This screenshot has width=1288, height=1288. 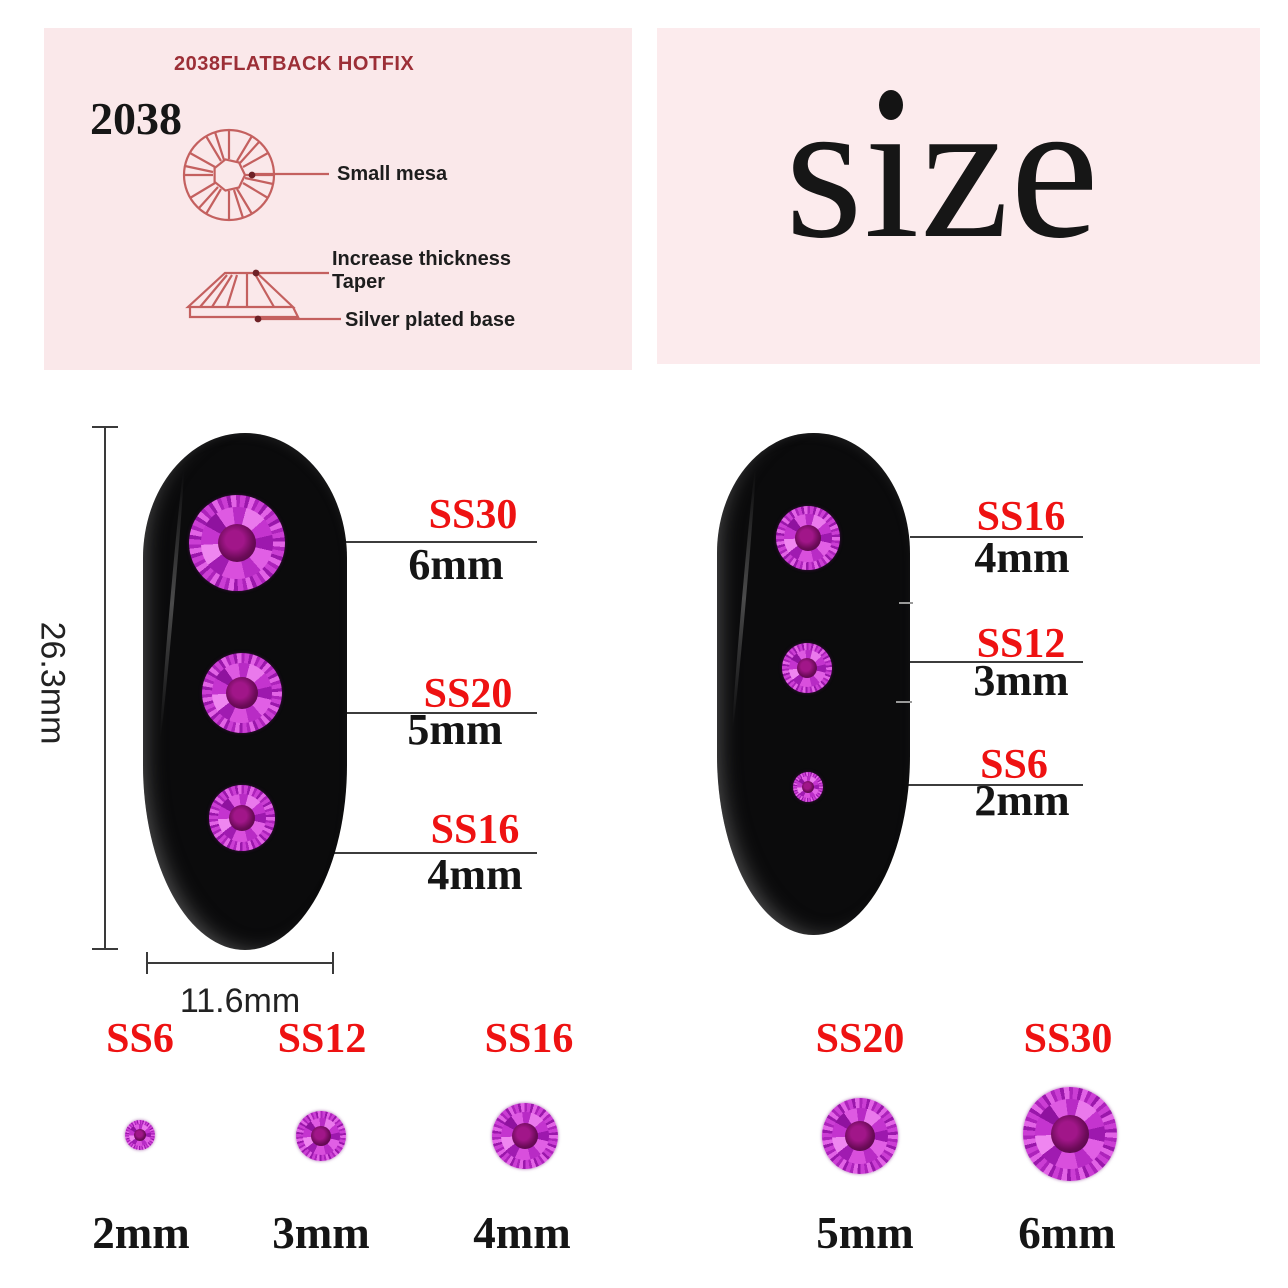 I want to click on rhinestone-ss6-right-nail, so click(x=808, y=787).